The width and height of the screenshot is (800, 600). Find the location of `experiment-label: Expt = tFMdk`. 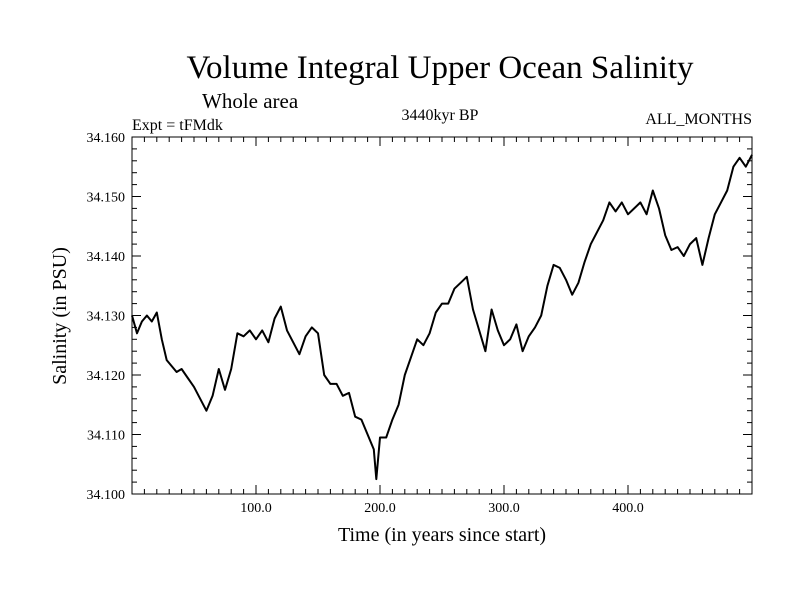

experiment-label: Expt = tFMdk is located at coordinates (177, 125).